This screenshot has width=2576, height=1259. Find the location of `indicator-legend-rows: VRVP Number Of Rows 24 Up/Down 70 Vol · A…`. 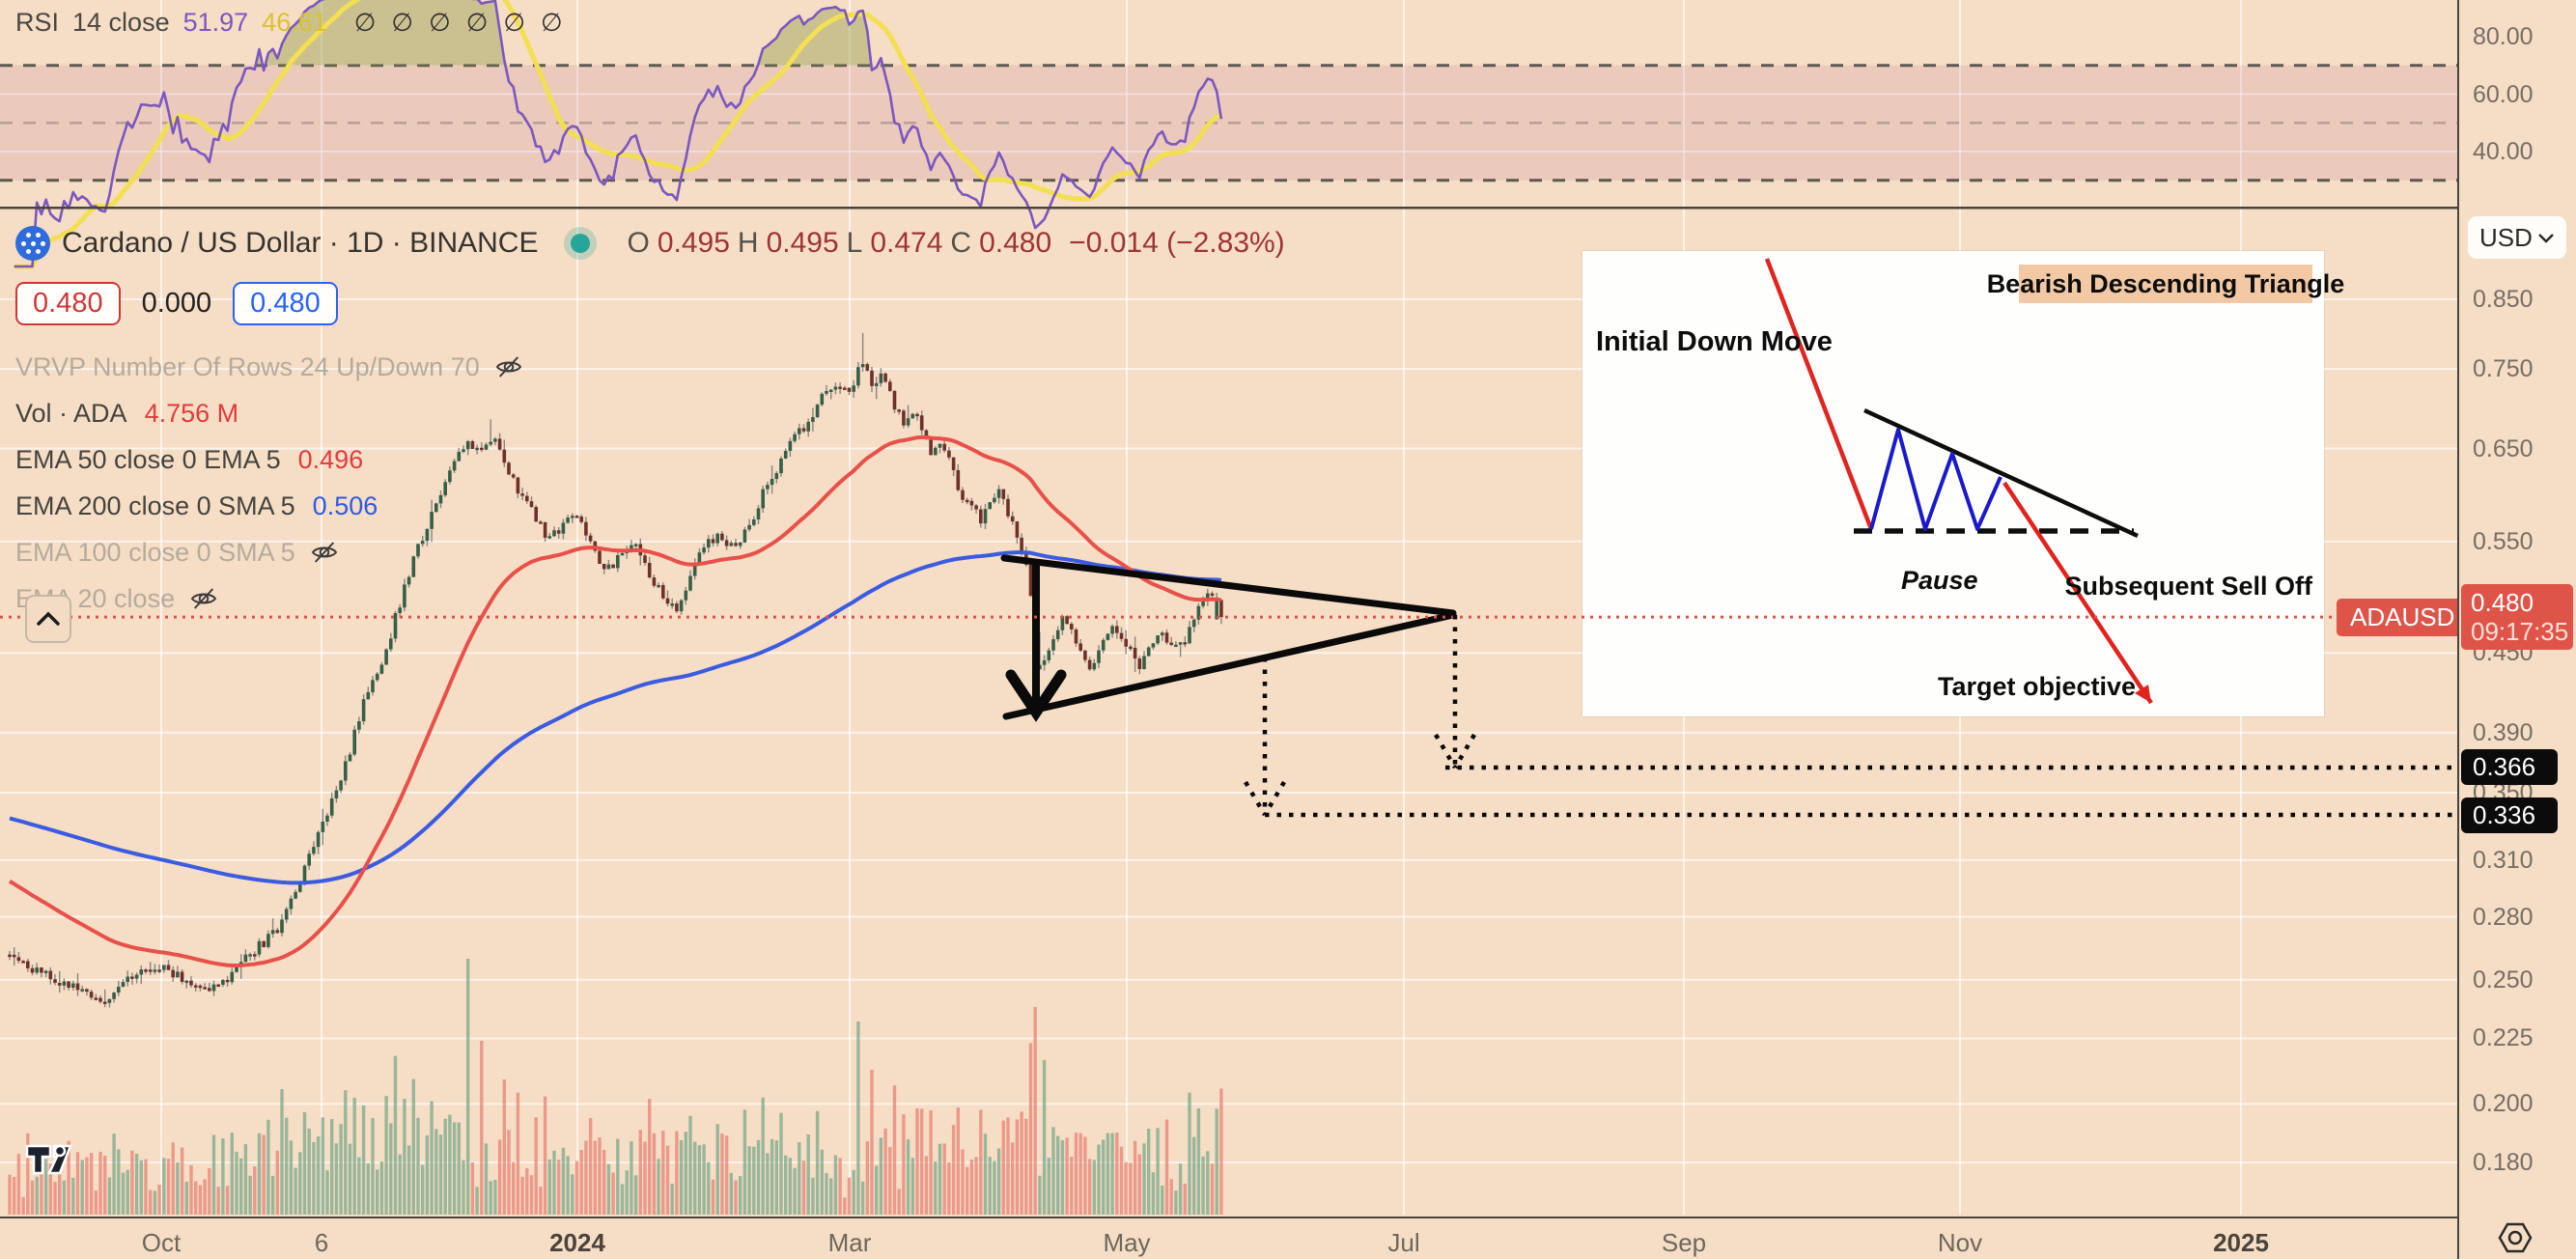

indicator-legend-rows: VRVP Number Of Rows 24 Up/Down 70 Vol · A… is located at coordinates (650, 483).